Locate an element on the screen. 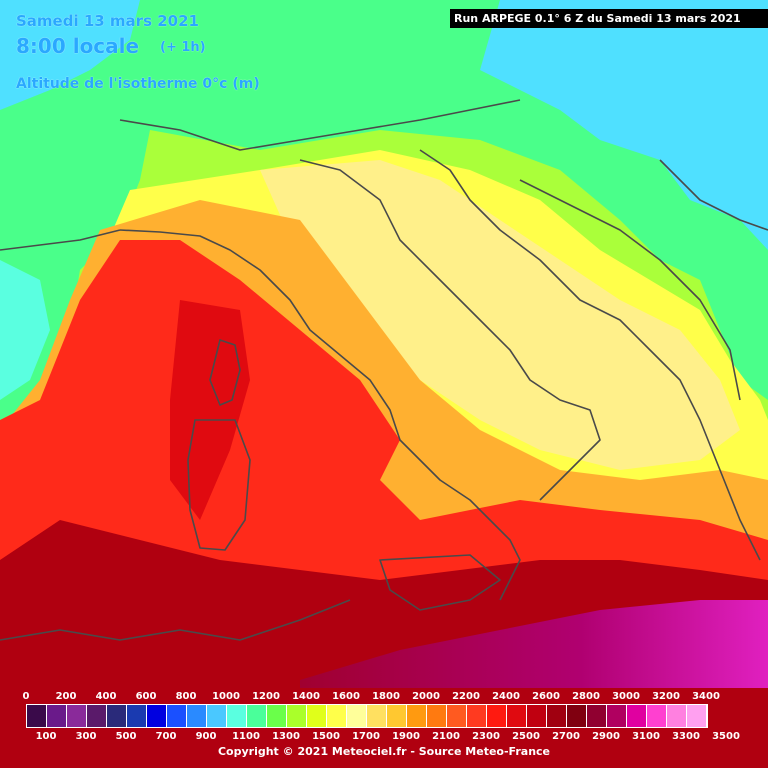  legend-label-lower: 3100 is located at coordinates (646, 736).